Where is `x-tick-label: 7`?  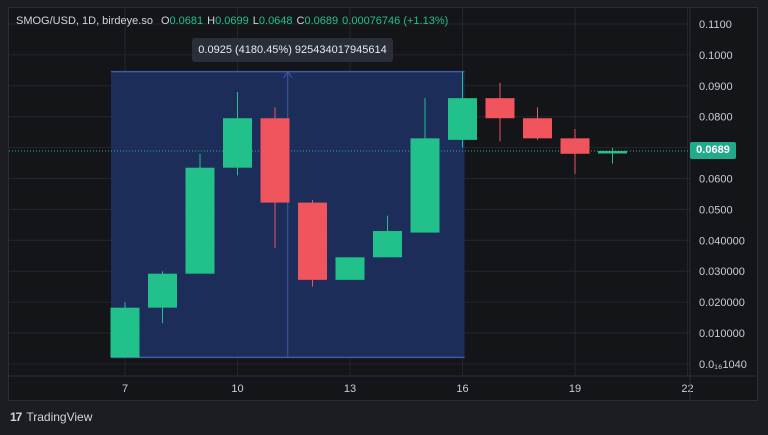
x-tick-label: 7 is located at coordinates (125, 389).